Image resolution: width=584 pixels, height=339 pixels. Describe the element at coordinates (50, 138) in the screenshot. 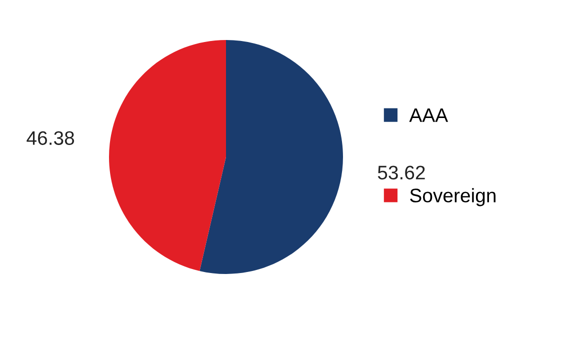

I see `data-label: 46.38` at that location.